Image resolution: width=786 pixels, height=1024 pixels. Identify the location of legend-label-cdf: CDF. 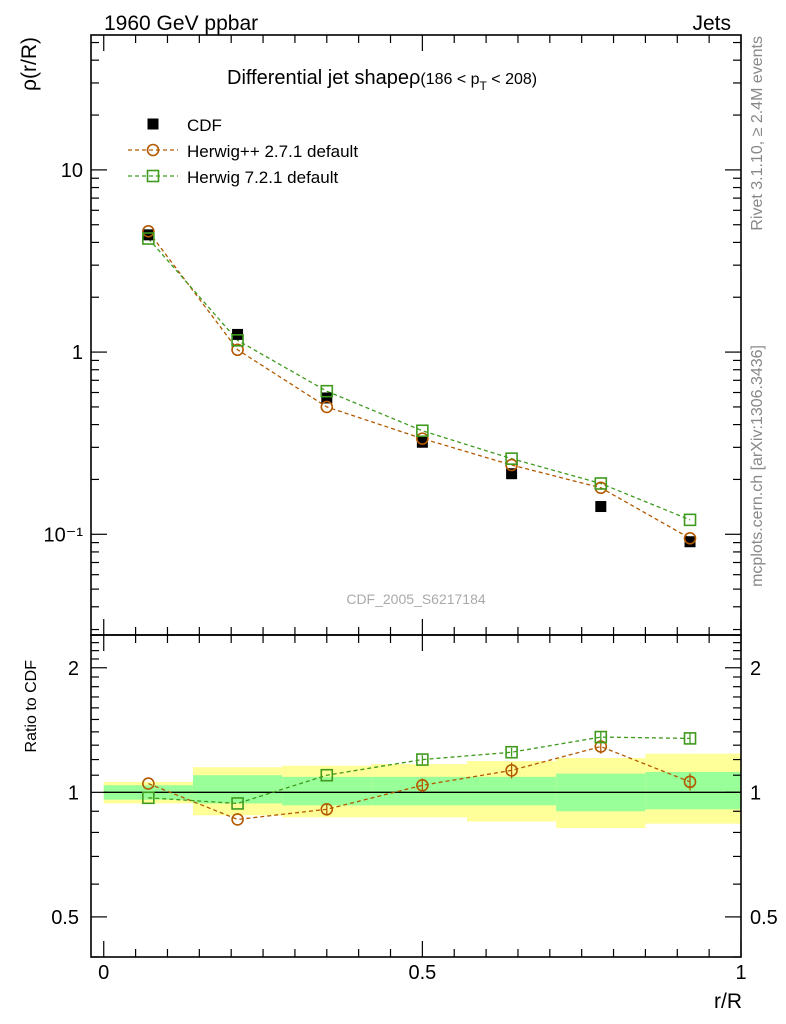
(204, 125).